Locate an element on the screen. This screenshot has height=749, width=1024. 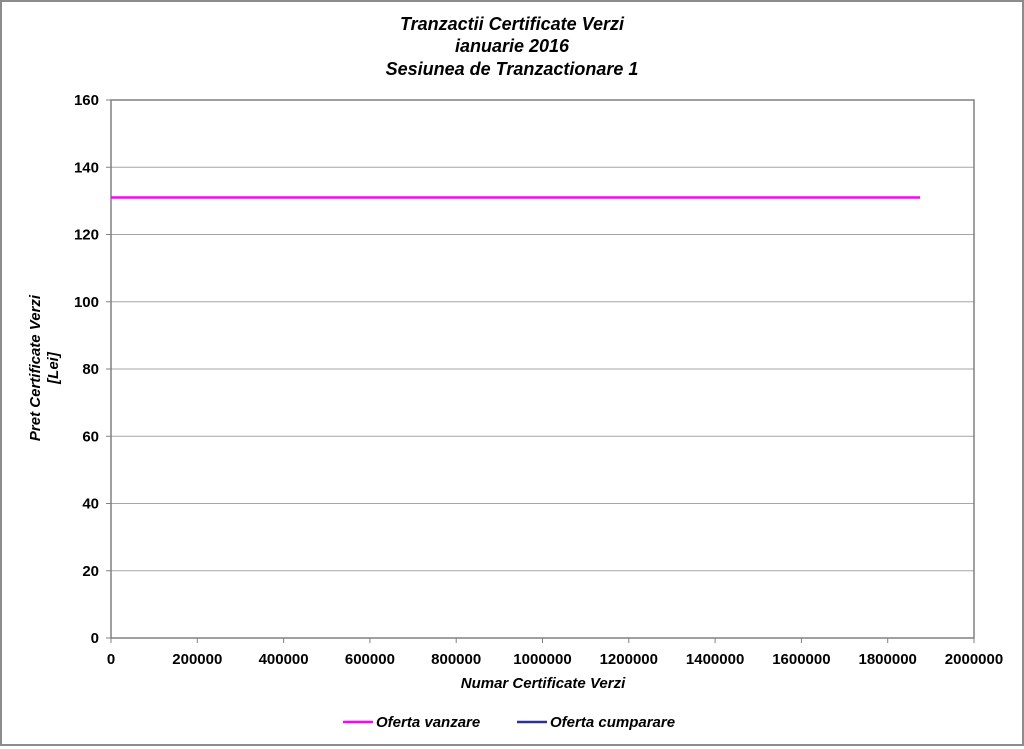
y-tick-label: 140 is located at coordinates (86, 167).